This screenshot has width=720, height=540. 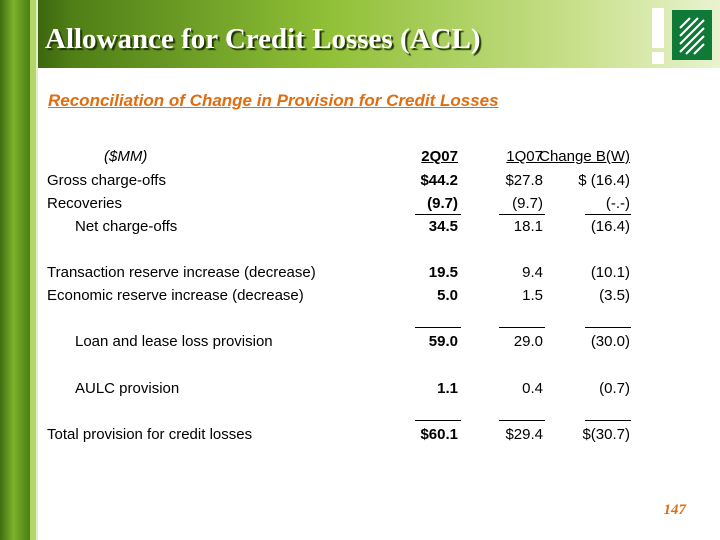 What do you see at coordinates (584, 156) in the screenshot?
I see `col-change-header: Change B(W)` at bounding box center [584, 156].